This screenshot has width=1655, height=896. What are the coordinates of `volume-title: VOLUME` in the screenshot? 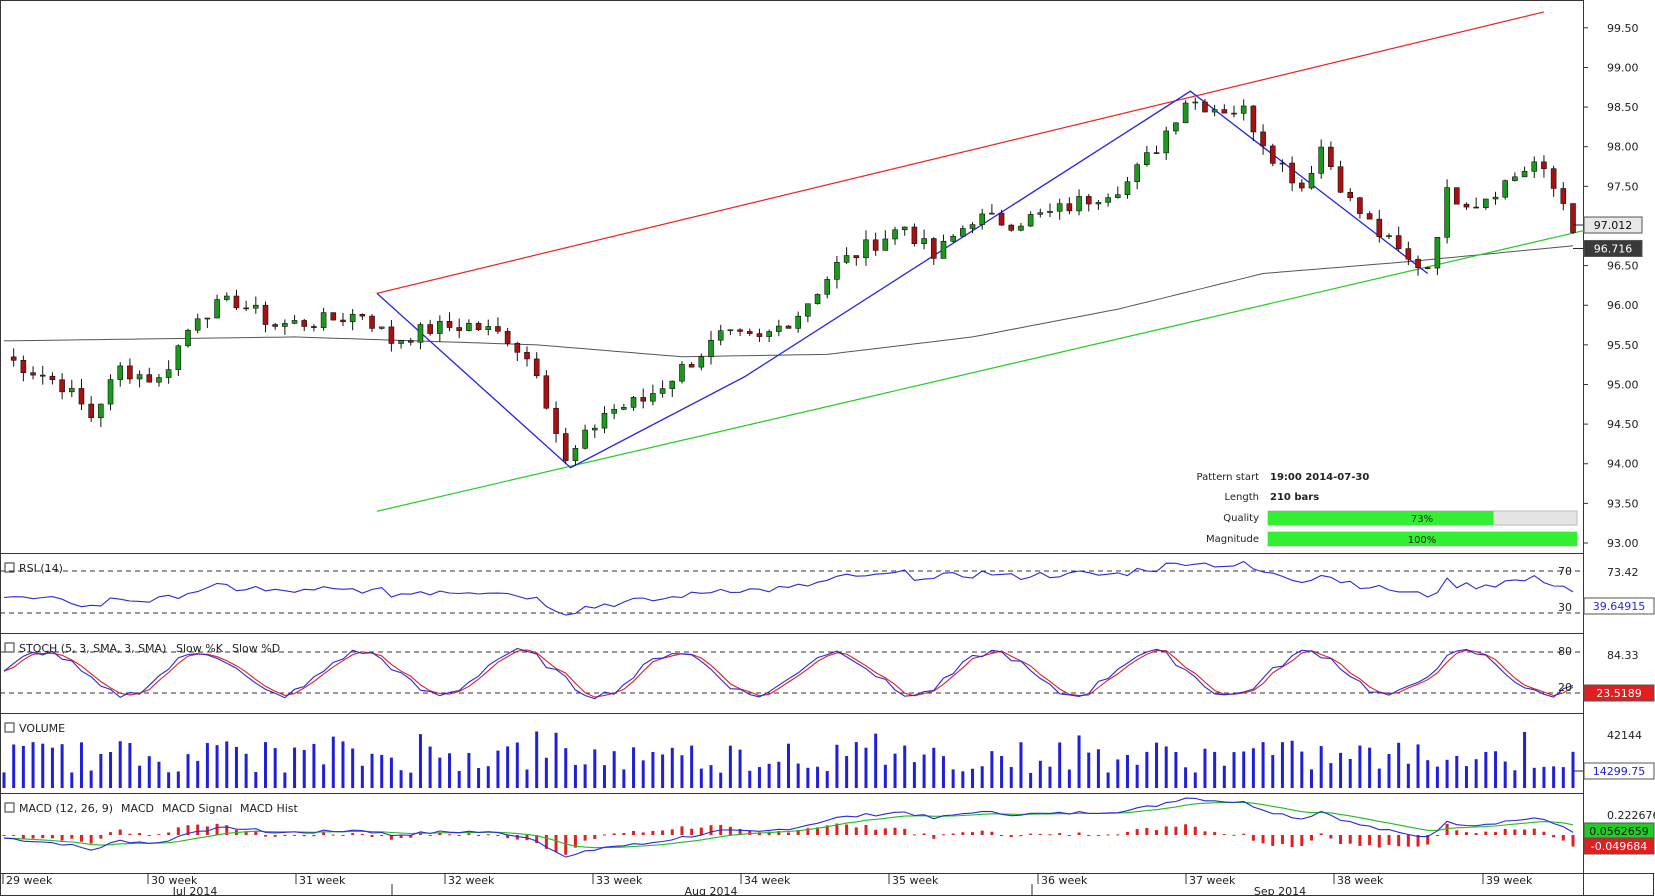 It's located at (34, 728).